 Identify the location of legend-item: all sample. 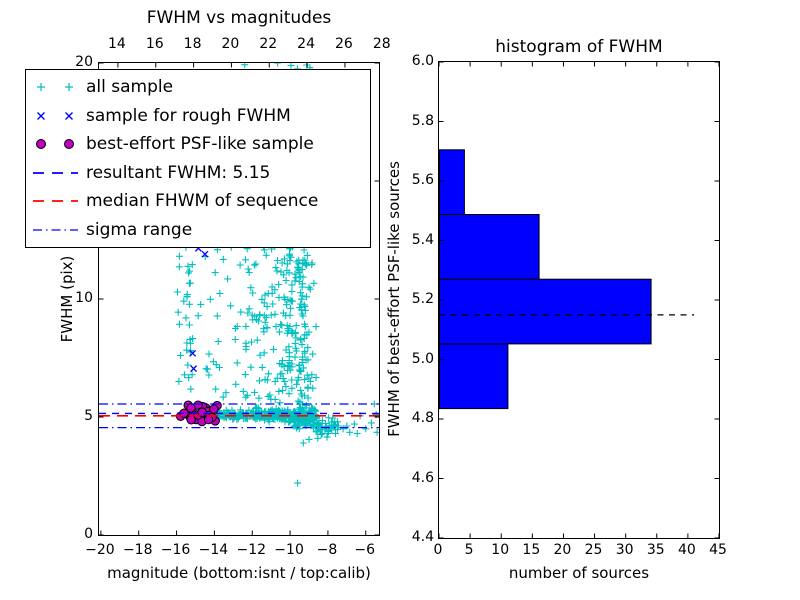
(198, 87).